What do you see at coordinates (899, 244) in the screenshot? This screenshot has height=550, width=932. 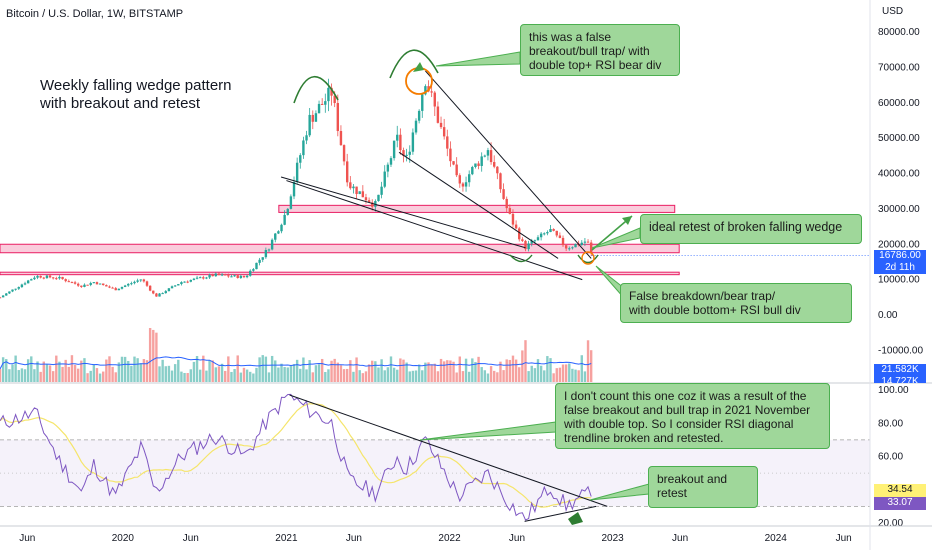 I see `price-tick-label: 20000.00` at bounding box center [899, 244].